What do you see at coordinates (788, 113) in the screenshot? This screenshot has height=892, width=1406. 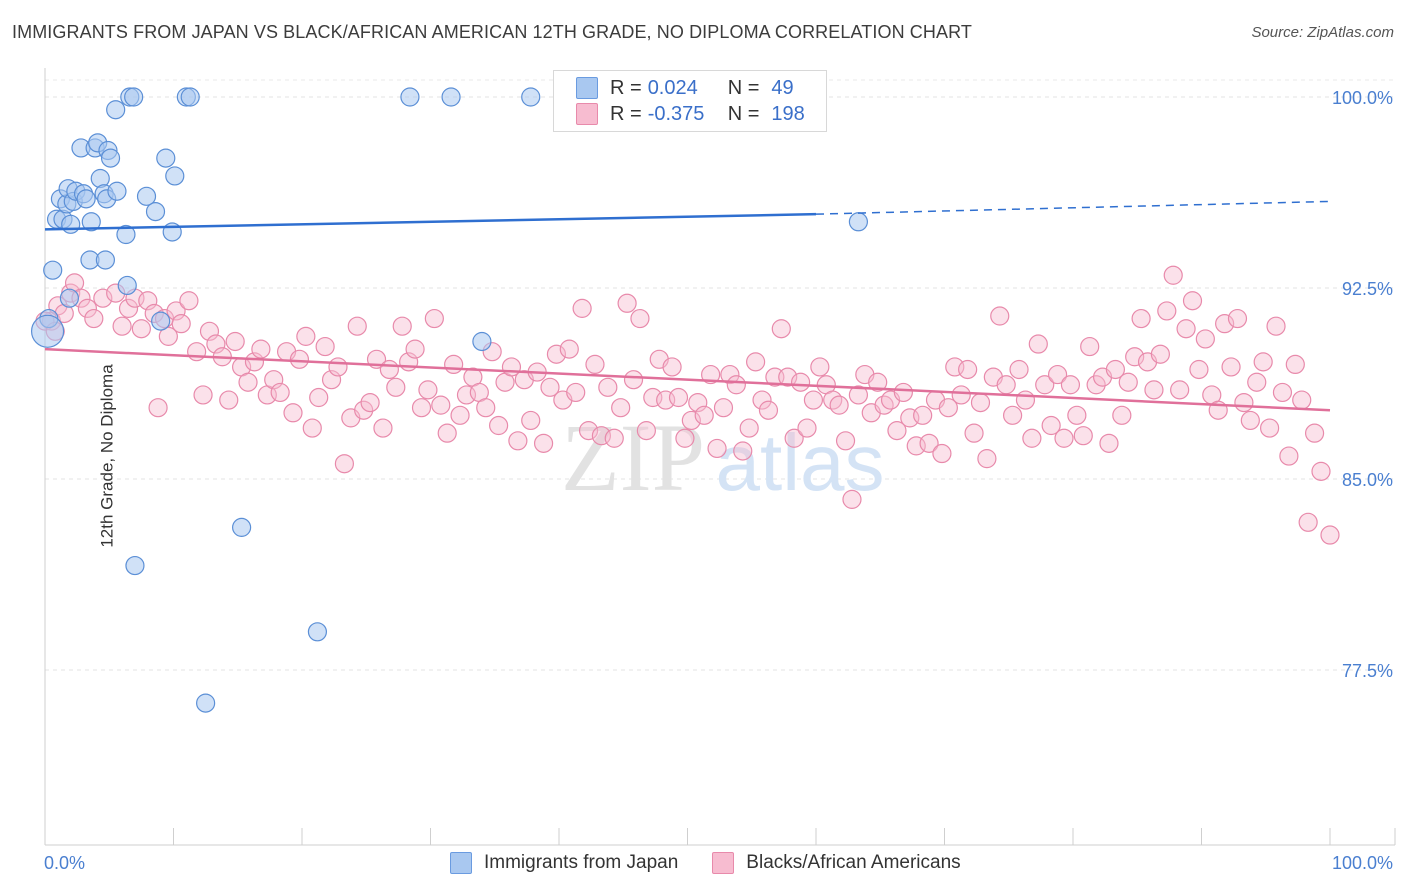 I see `legend-n-value: 198` at bounding box center [788, 113].